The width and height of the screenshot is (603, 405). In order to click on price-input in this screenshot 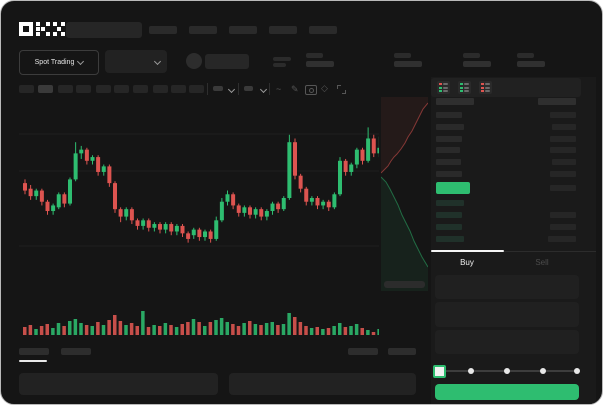, I will do `click(507, 287)`.